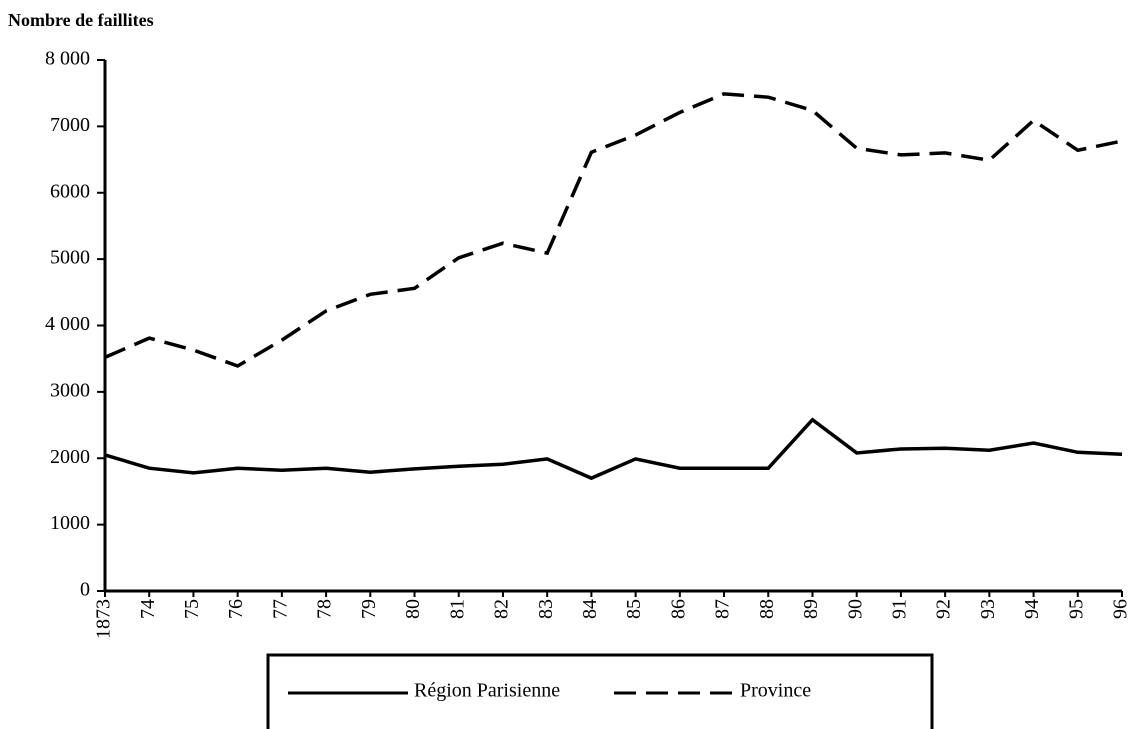  I want to click on legend-box, so click(600, 691).